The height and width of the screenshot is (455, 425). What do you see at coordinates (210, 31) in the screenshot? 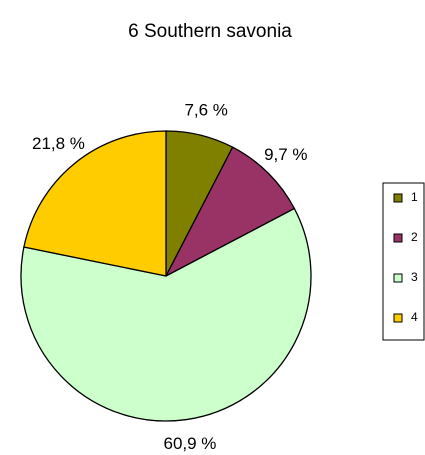
I see `chart-title: 6 Southern savonia` at bounding box center [210, 31].